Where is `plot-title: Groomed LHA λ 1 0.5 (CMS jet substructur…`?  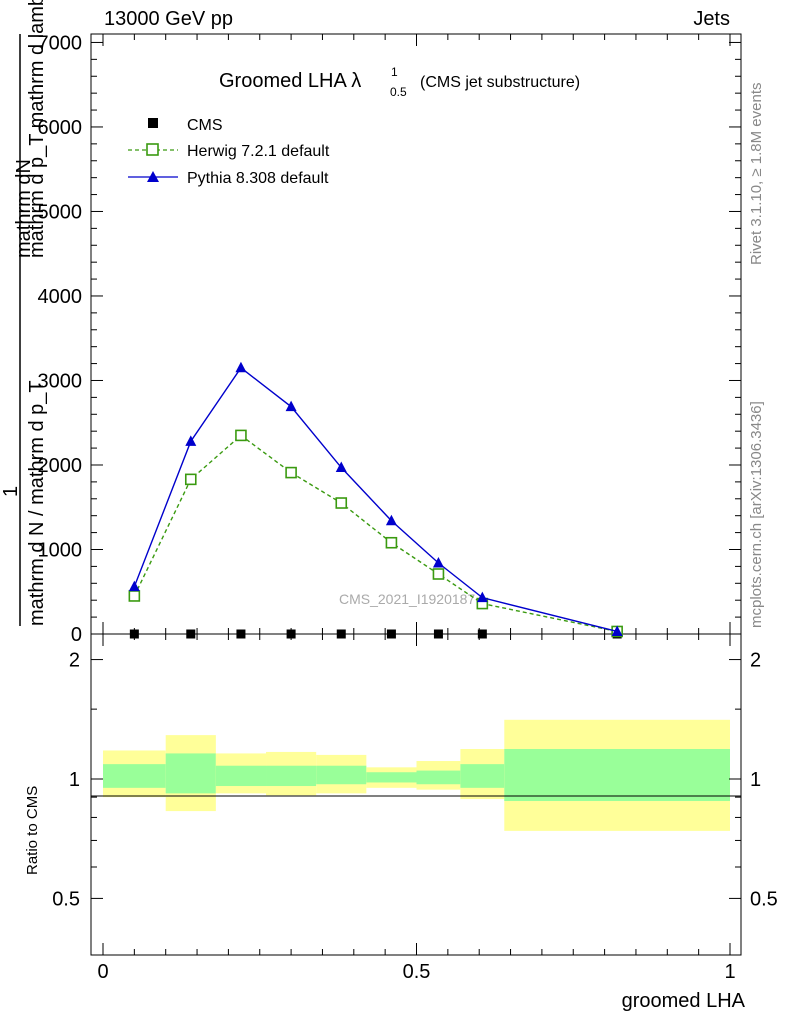
plot-title: Groomed LHA λ 1 0.5 (CMS jet substructur… is located at coordinates (399, 82).